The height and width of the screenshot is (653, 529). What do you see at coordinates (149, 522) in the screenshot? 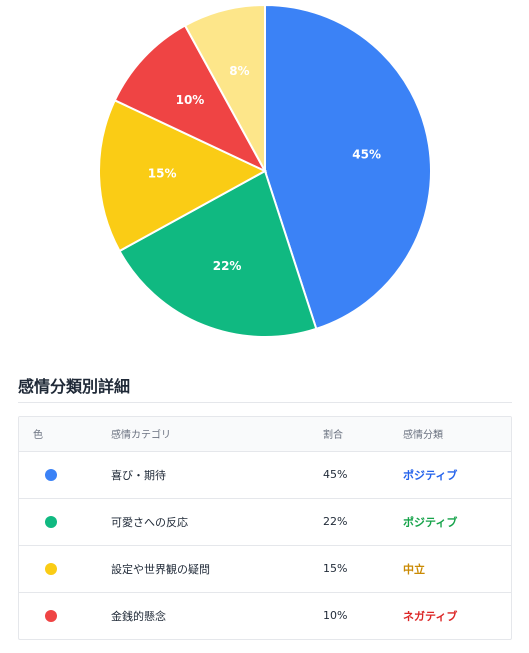
I see `row-category: 可愛さへの反応` at bounding box center [149, 522].